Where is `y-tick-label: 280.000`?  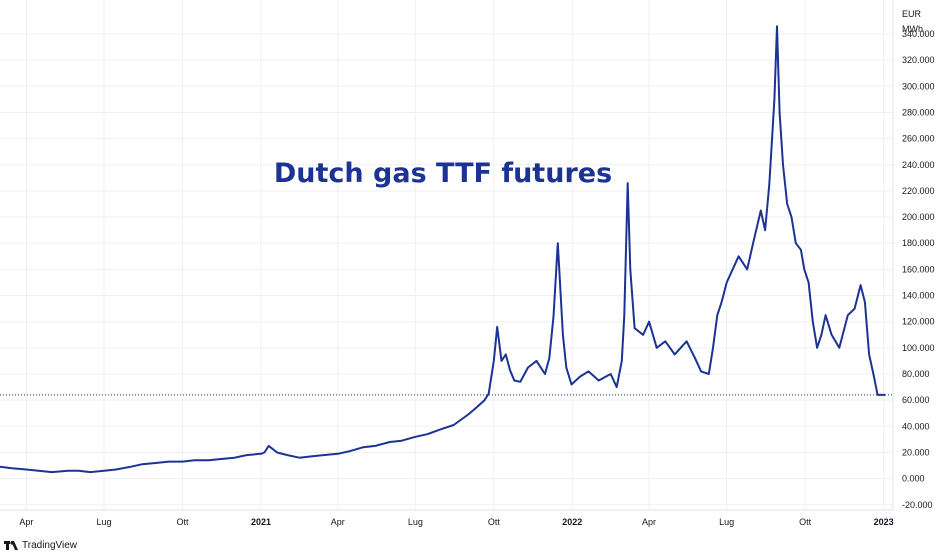
y-tick-label: 280.000 is located at coordinates (918, 112).